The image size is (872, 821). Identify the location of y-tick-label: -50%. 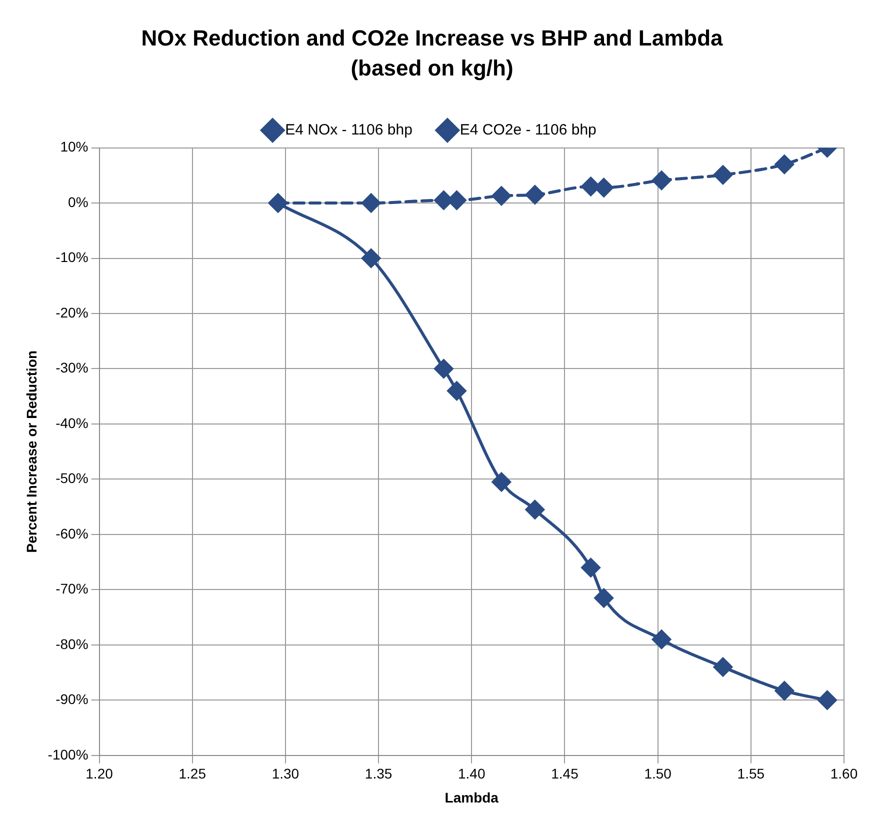
(72, 478).